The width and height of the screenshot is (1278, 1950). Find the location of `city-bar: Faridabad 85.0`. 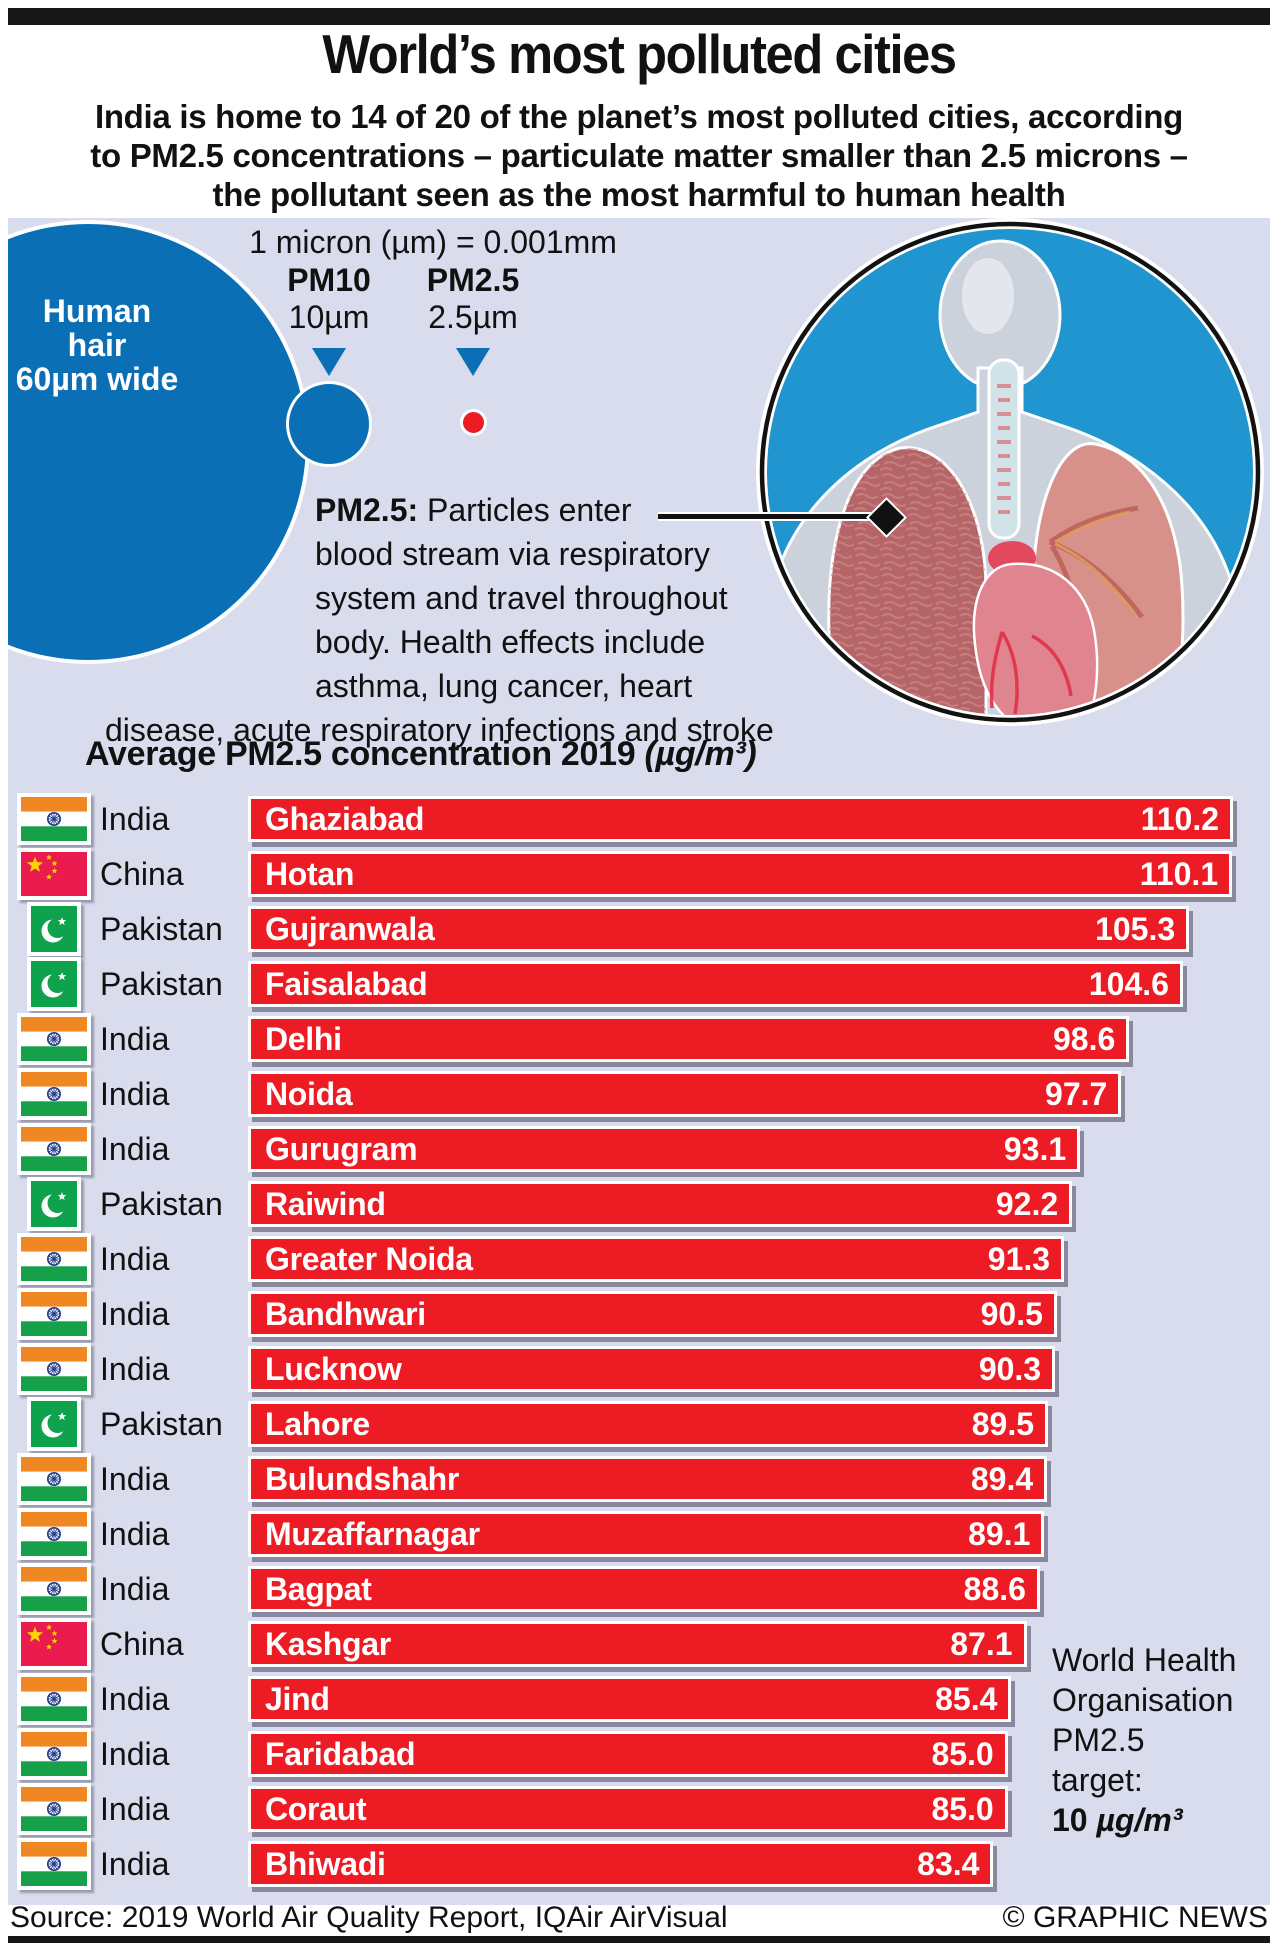

city-bar: Faridabad 85.0 is located at coordinates (628, 1754).